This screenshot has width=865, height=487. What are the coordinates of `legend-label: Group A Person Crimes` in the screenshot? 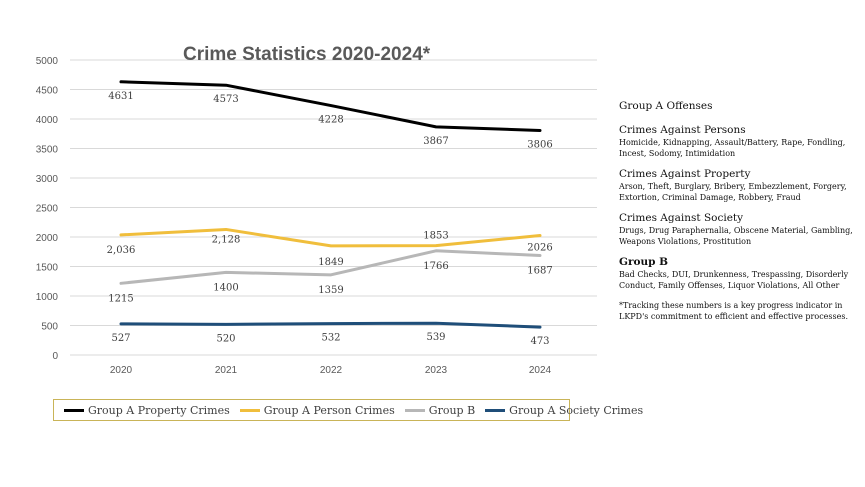 It's located at (329, 410).